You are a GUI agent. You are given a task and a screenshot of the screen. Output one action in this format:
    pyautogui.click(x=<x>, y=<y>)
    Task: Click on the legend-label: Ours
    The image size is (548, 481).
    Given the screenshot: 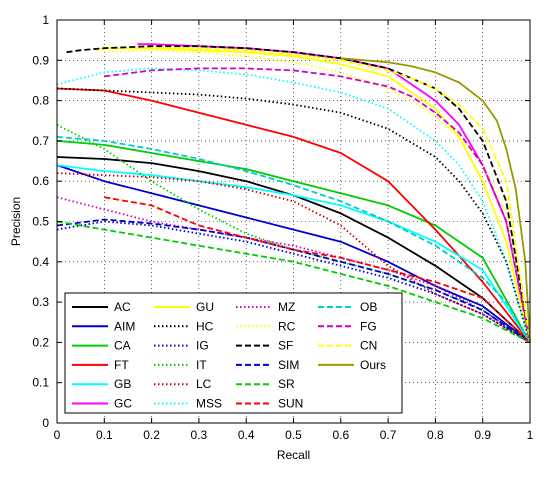 What is the action you would take?
    pyautogui.click(x=373, y=365)
    